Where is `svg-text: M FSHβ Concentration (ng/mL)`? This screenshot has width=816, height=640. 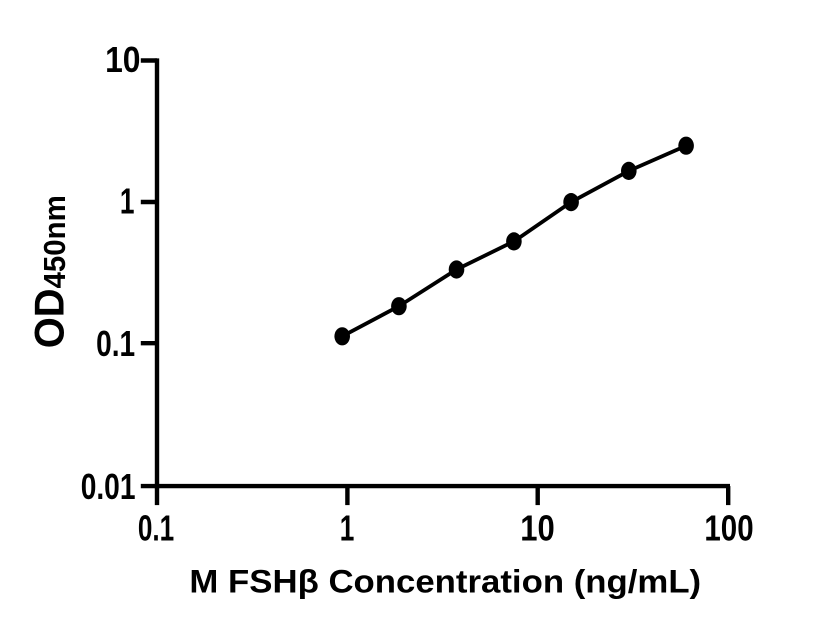
svg-text: M FSHβ Concentration (ng/mL) is located at coordinates (445, 582).